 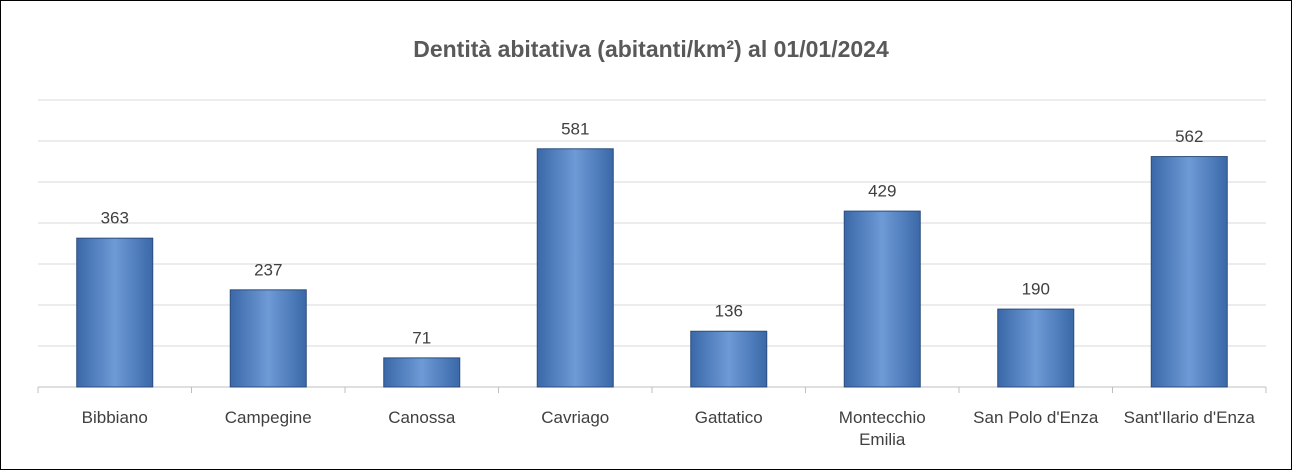 I want to click on data-label: 136, so click(x=729, y=311).